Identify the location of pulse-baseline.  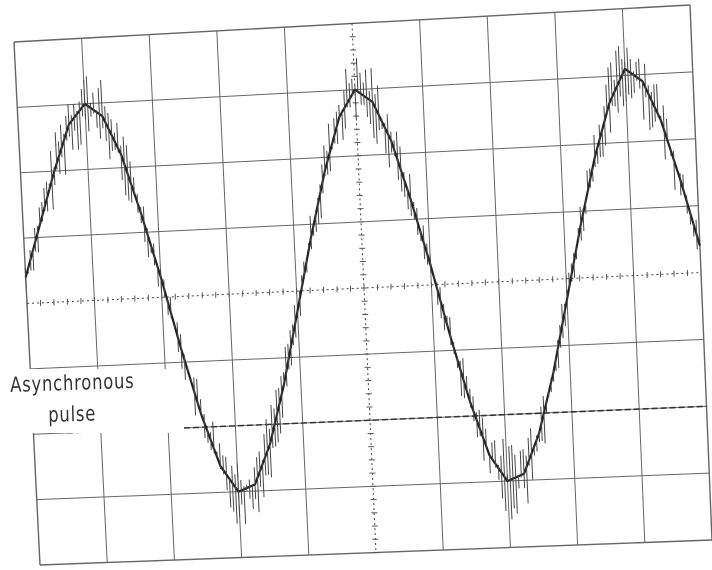
(387, 419).